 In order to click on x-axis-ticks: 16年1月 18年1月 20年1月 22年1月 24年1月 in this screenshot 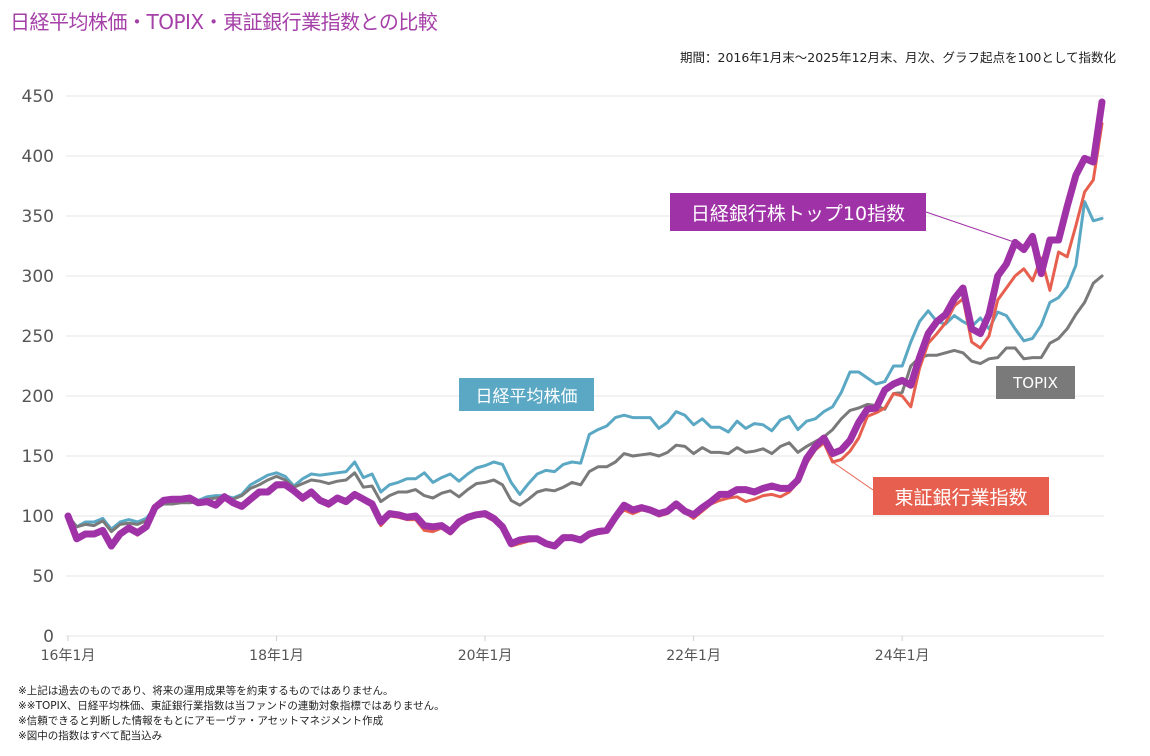, I will do `click(485, 650)`.